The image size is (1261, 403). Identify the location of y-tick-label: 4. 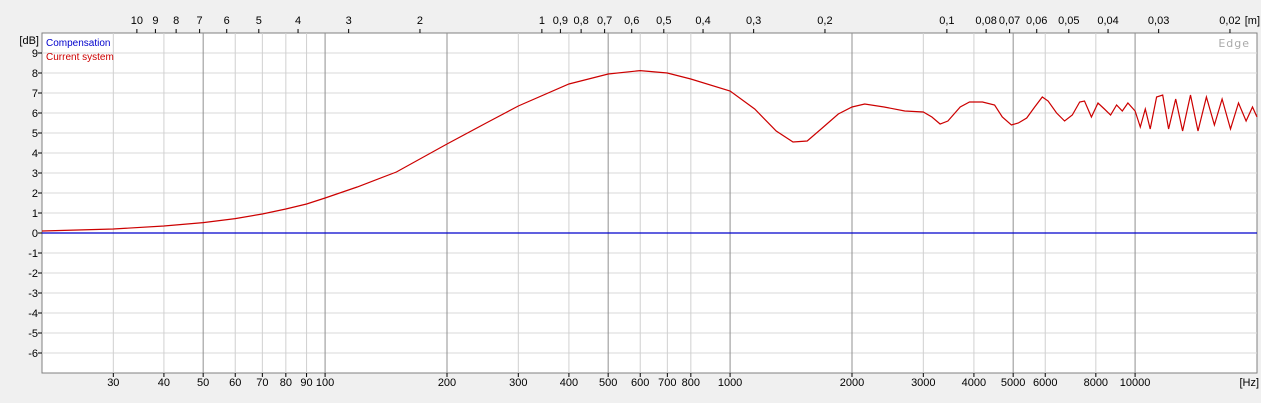
(35, 154).